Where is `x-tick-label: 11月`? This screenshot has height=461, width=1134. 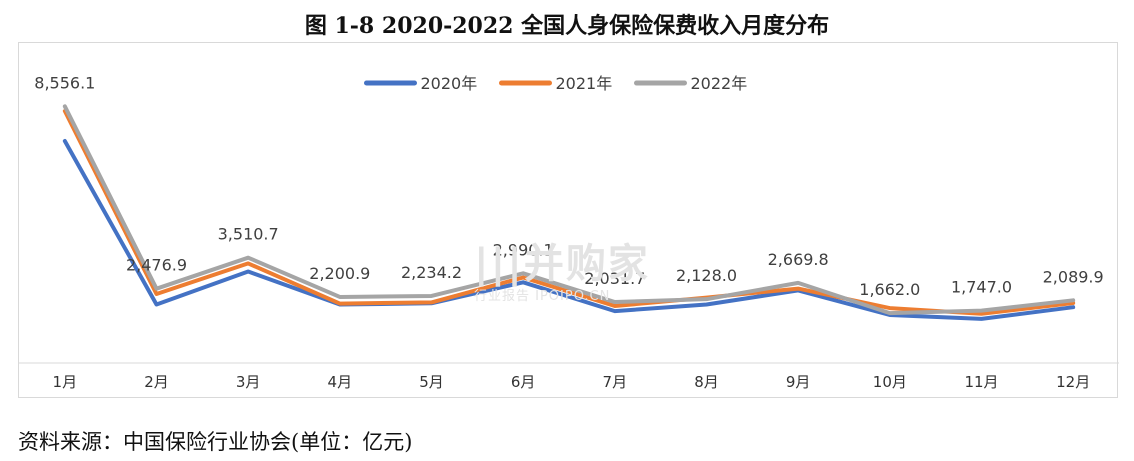 x-tick-label: 11月 is located at coordinates (981, 382).